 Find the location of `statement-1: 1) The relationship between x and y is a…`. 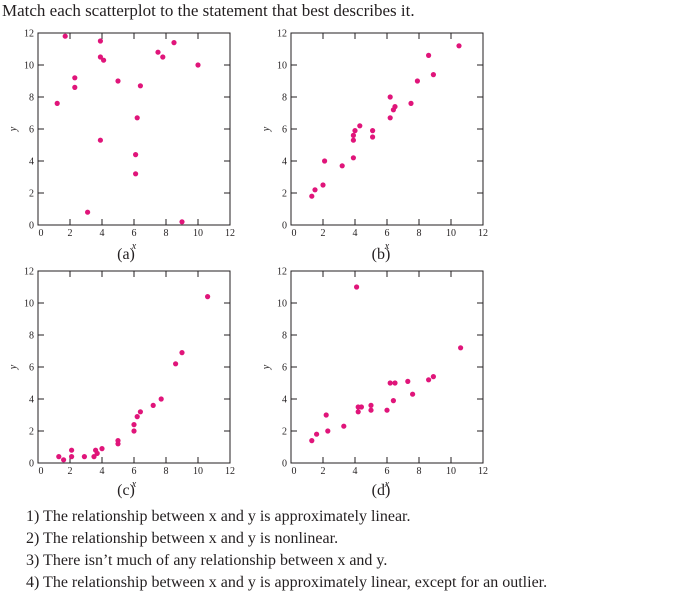

statement-1: 1) The relationship between x and y is a… is located at coordinates (218, 516).